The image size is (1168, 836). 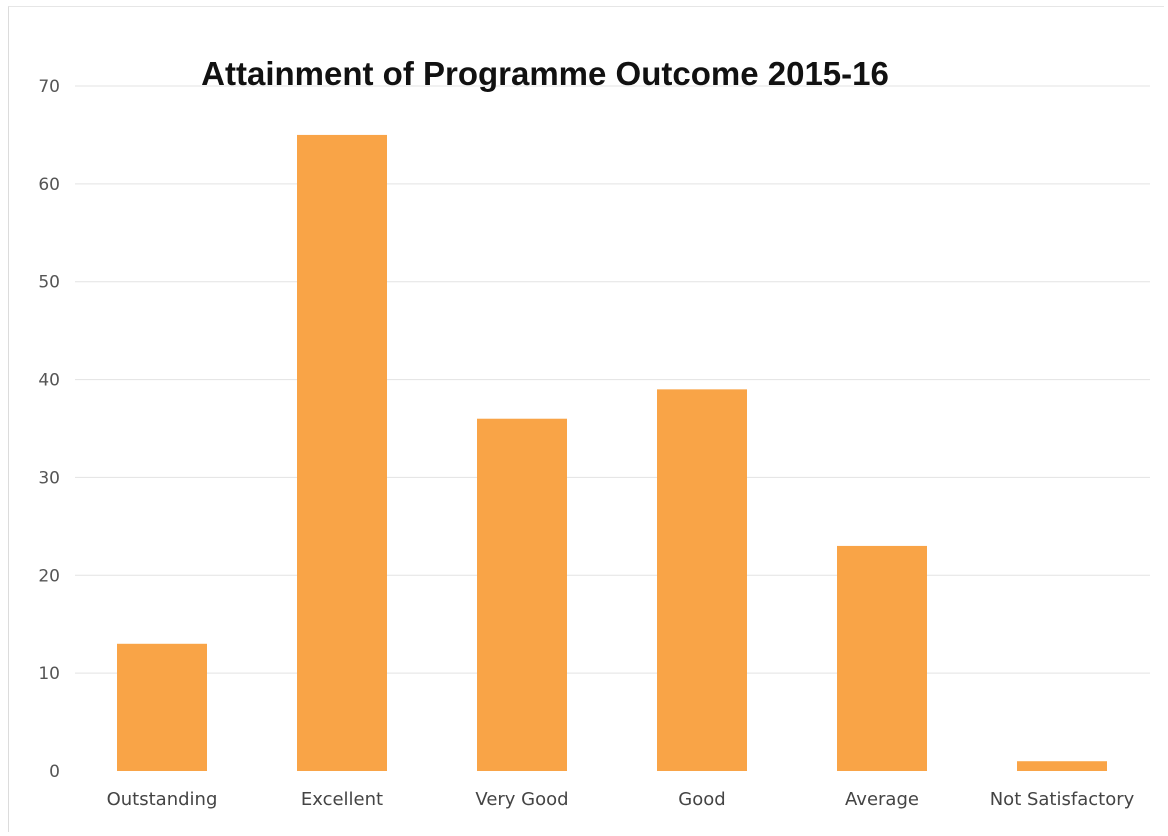 What do you see at coordinates (1062, 799) in the screenshot?
I see `x-category-label: Not Satisfactory` at bounding box center [1062, 799].